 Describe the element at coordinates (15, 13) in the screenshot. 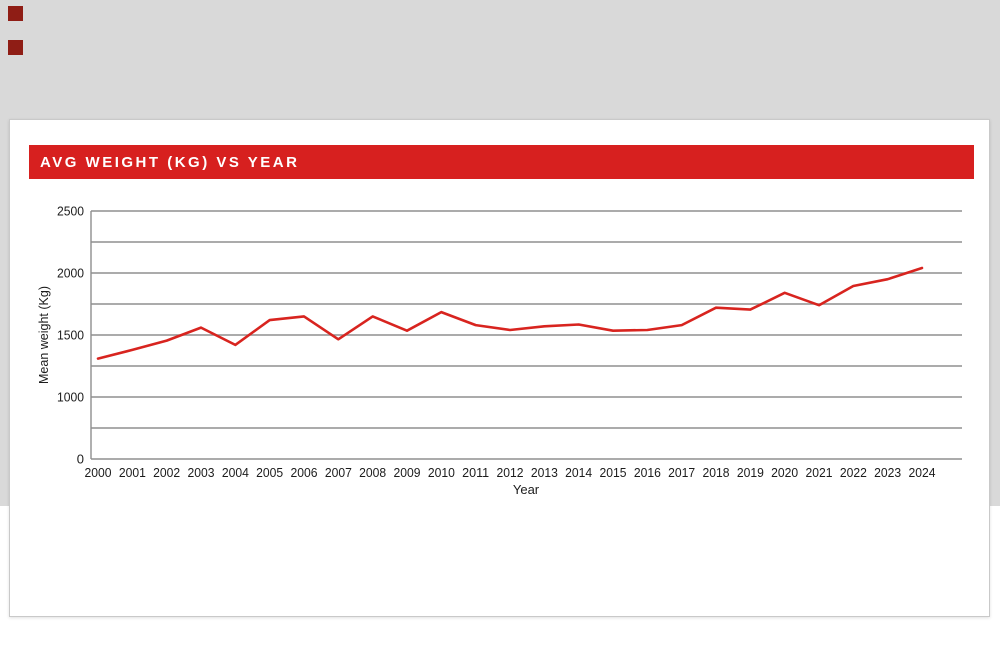

I see `top-left-marker-icon` at that location.